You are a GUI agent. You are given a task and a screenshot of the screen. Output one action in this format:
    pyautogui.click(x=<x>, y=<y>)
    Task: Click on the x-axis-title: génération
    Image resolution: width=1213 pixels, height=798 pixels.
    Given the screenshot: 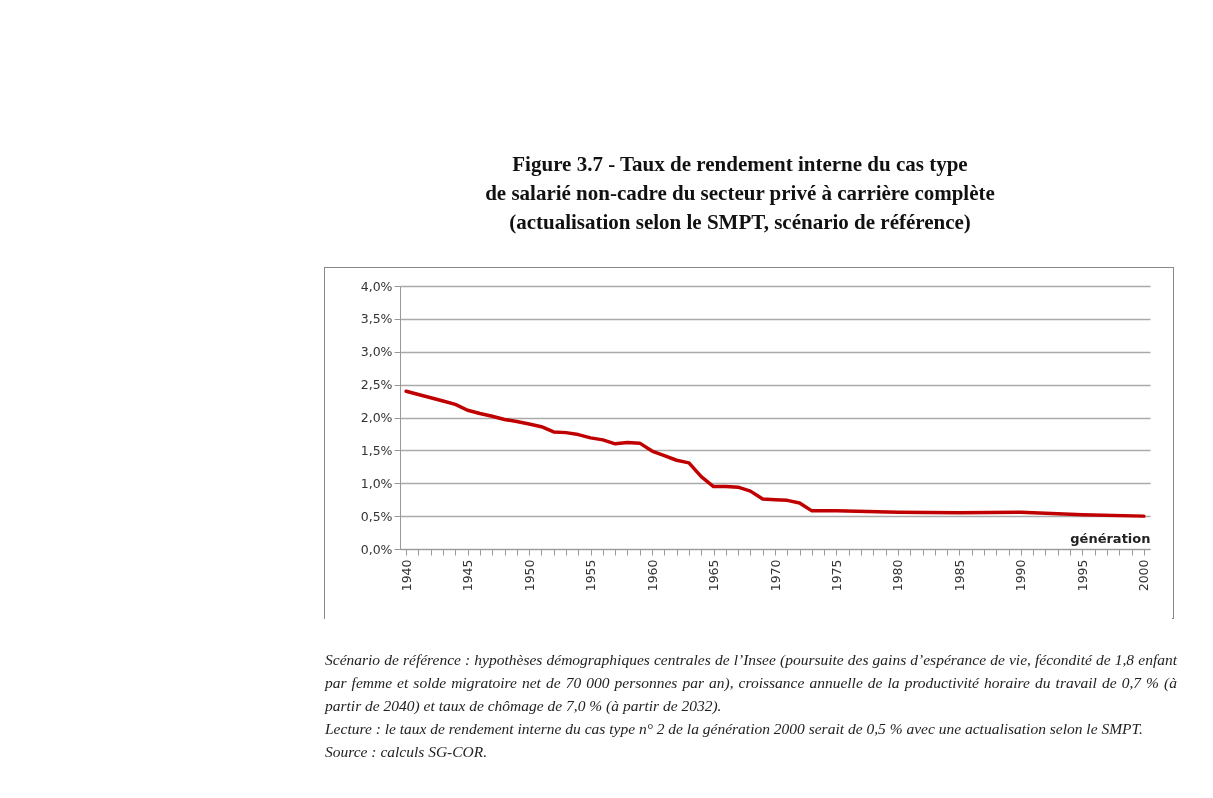 What is the action you would take?
    pyautogui.click(x=1110, y=538)
    